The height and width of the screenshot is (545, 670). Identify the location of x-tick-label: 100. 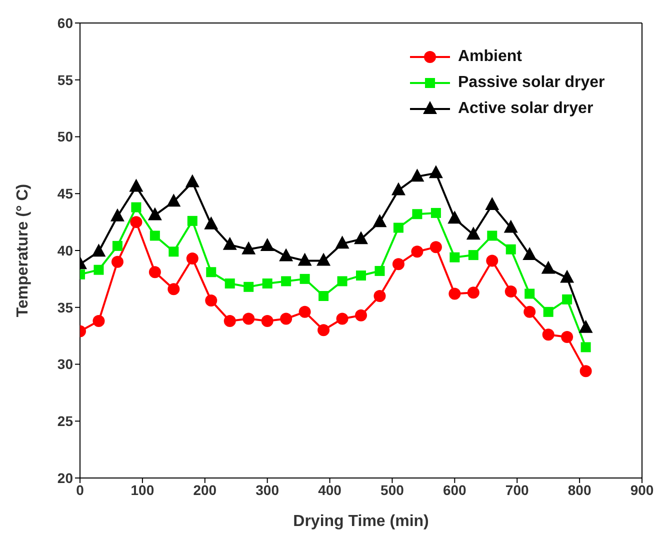
(142, 490).